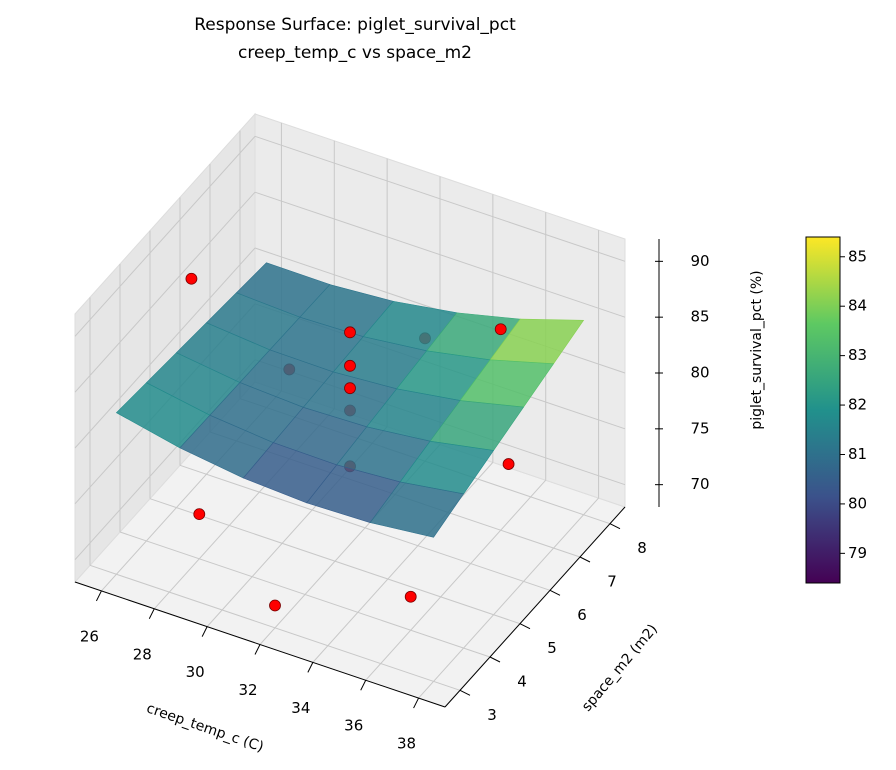 Image resolution: width=896 pixels, height=770 pixels. Describe the element at coordinates (857, 454) in the screenshot. I see `colorbar-tick-label: 81` at that location.